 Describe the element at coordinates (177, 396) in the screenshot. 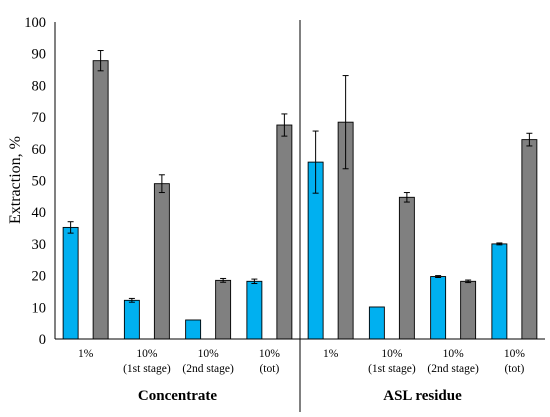

I see `group-label: Concentrate` at that location.